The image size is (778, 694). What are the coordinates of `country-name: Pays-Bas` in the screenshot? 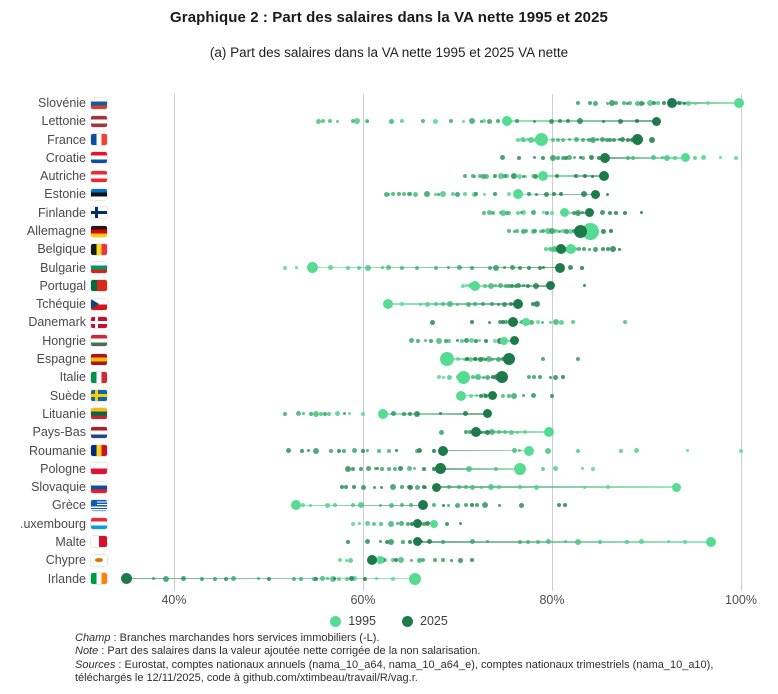 It's located at (59, 432).